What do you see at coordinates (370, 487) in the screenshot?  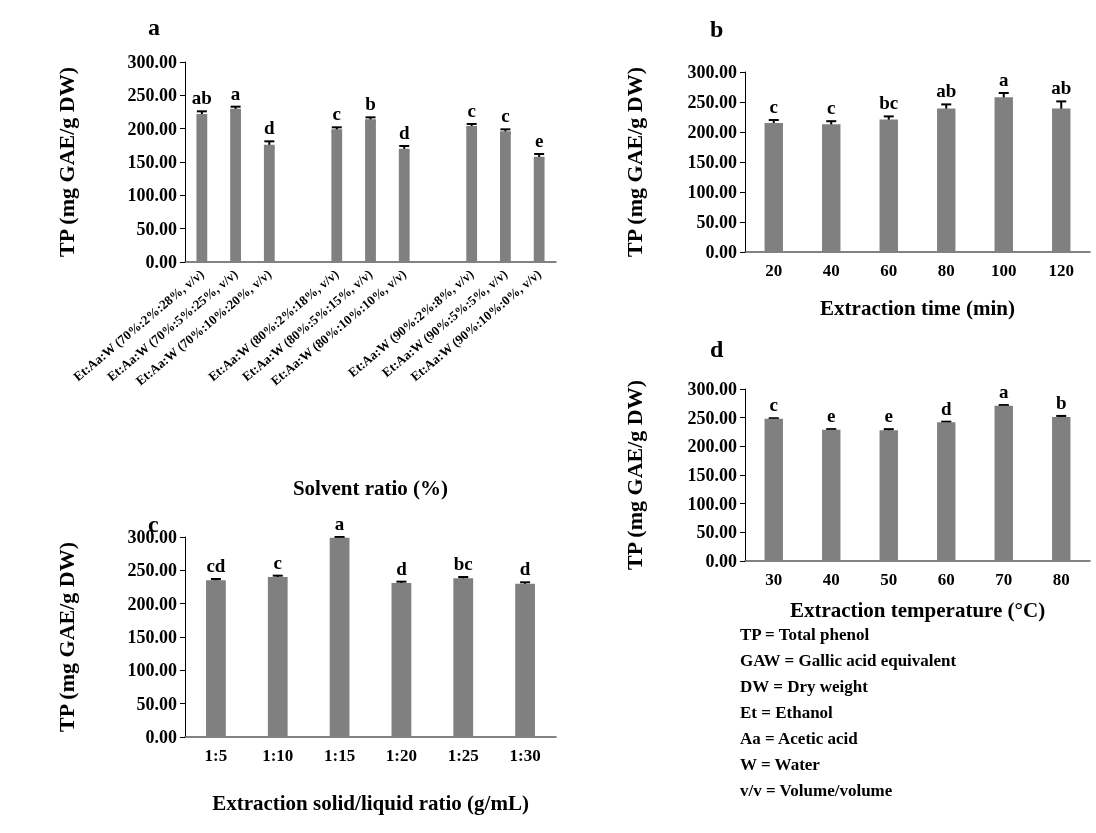 I see `x-axis-title: Solvent ratio (%)` at bounding box center [370, 487].